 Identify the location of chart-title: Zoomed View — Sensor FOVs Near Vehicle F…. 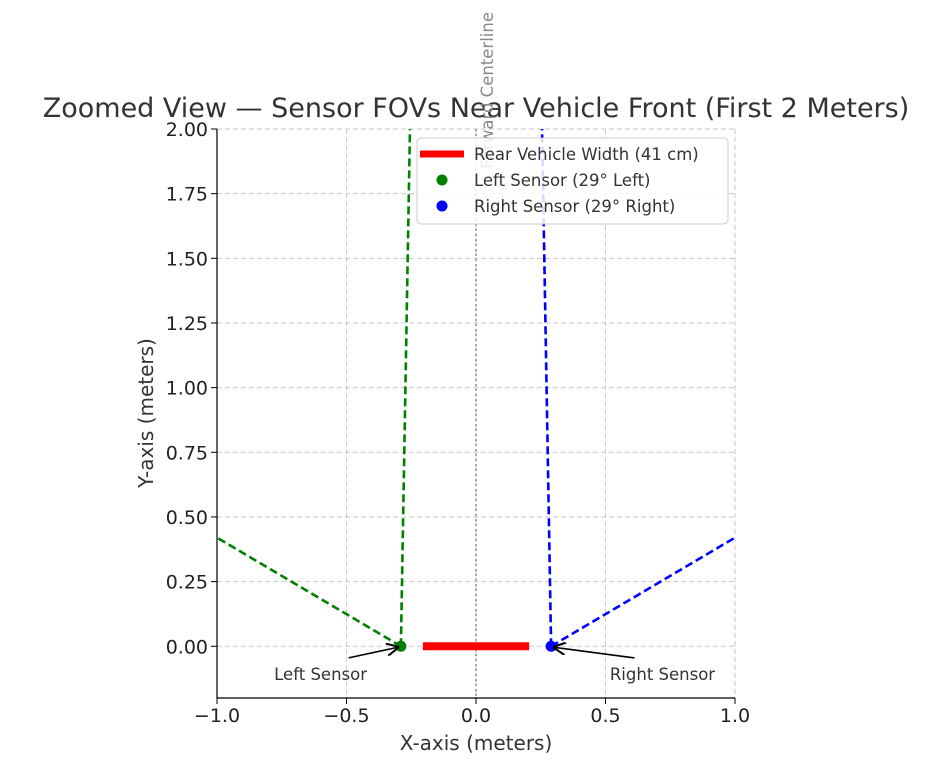
(476, 108).